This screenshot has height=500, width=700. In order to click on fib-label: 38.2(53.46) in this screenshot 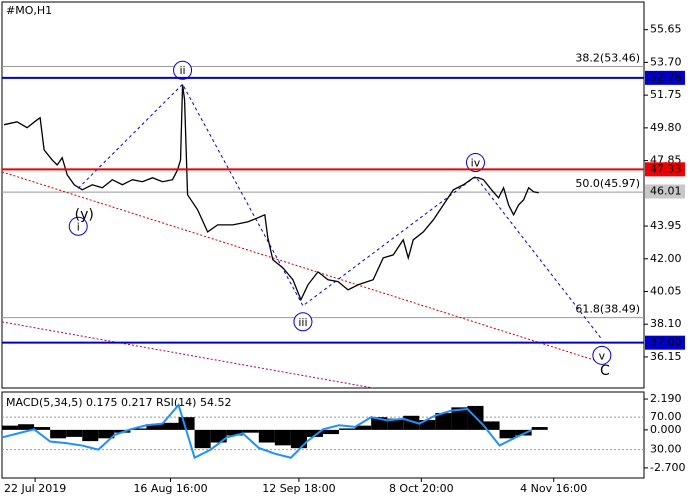, I will do `click(607, 57)`.